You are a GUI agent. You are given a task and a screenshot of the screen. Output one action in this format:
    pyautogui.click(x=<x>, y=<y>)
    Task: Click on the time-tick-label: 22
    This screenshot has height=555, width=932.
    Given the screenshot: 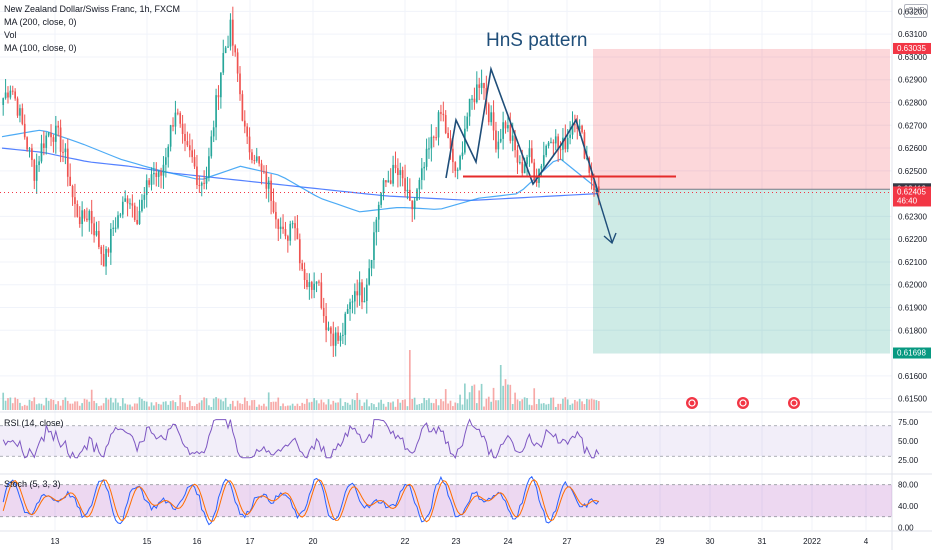 What is the action you would take?
    pyautogui.click(x=405, y=541)
    